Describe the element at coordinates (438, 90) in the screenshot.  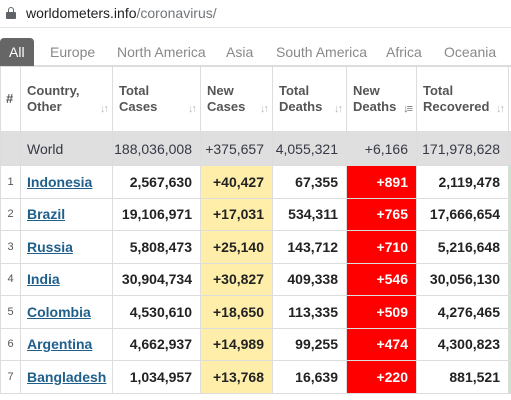
I see `total-recovered-header-line1: Total` at that location.